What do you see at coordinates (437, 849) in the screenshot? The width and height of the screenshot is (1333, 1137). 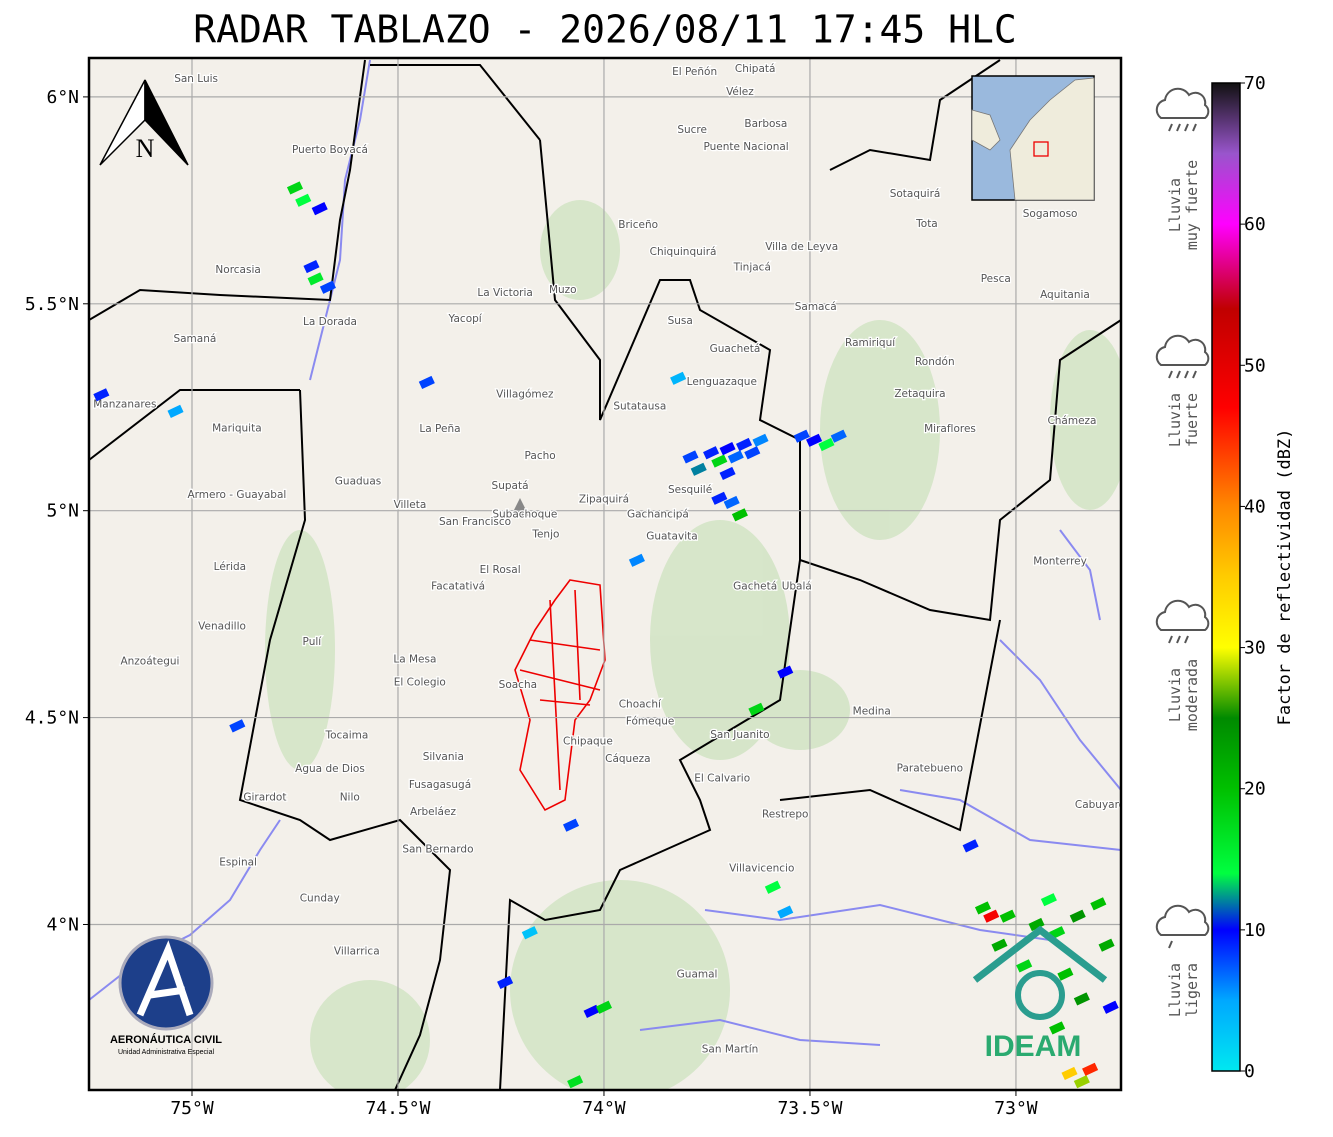 I see `place-label: San Bernardo` at bounding box center [437, 849].